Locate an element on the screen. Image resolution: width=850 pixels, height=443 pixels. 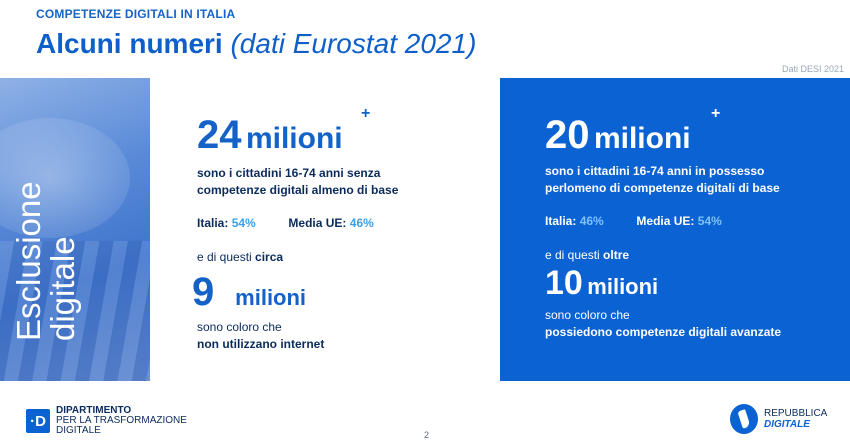
comparison-row: Italia: 54% Media UE: 46% is located at coordinates (342, 223).